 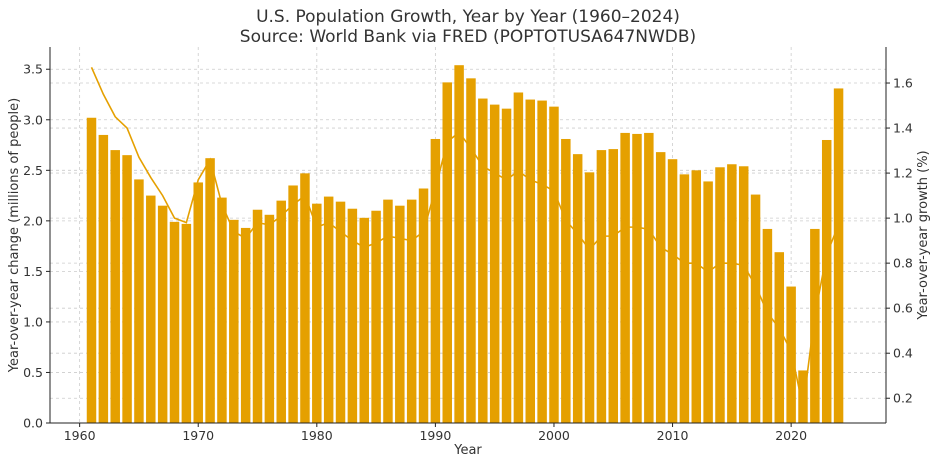 What do you see at coordinates (684, 298) in the screenshot?
I see `bar-2011` at bounding box center [684, 298].